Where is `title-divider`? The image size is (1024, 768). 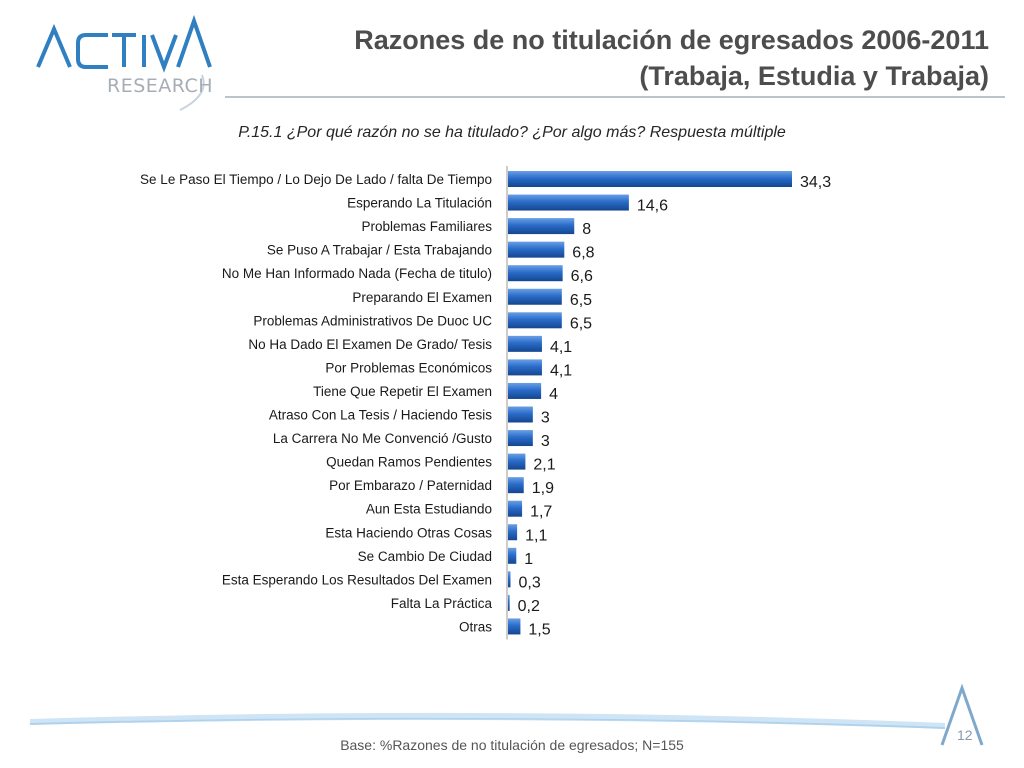
title-divider is located at coordinates (615, 97).